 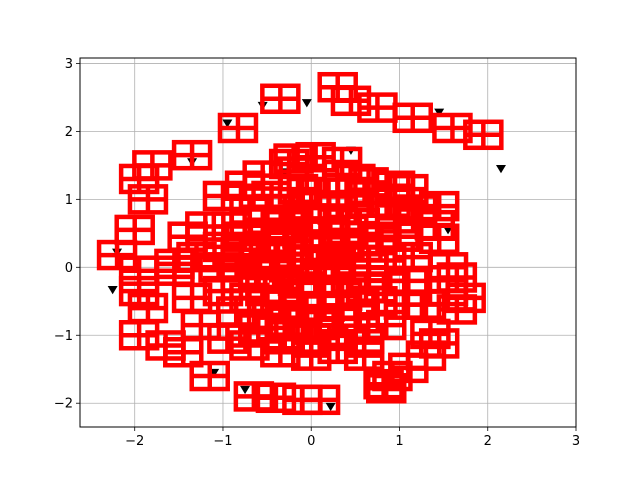 I want to click on y-tick-label: 0, so click(x=69, y=268).